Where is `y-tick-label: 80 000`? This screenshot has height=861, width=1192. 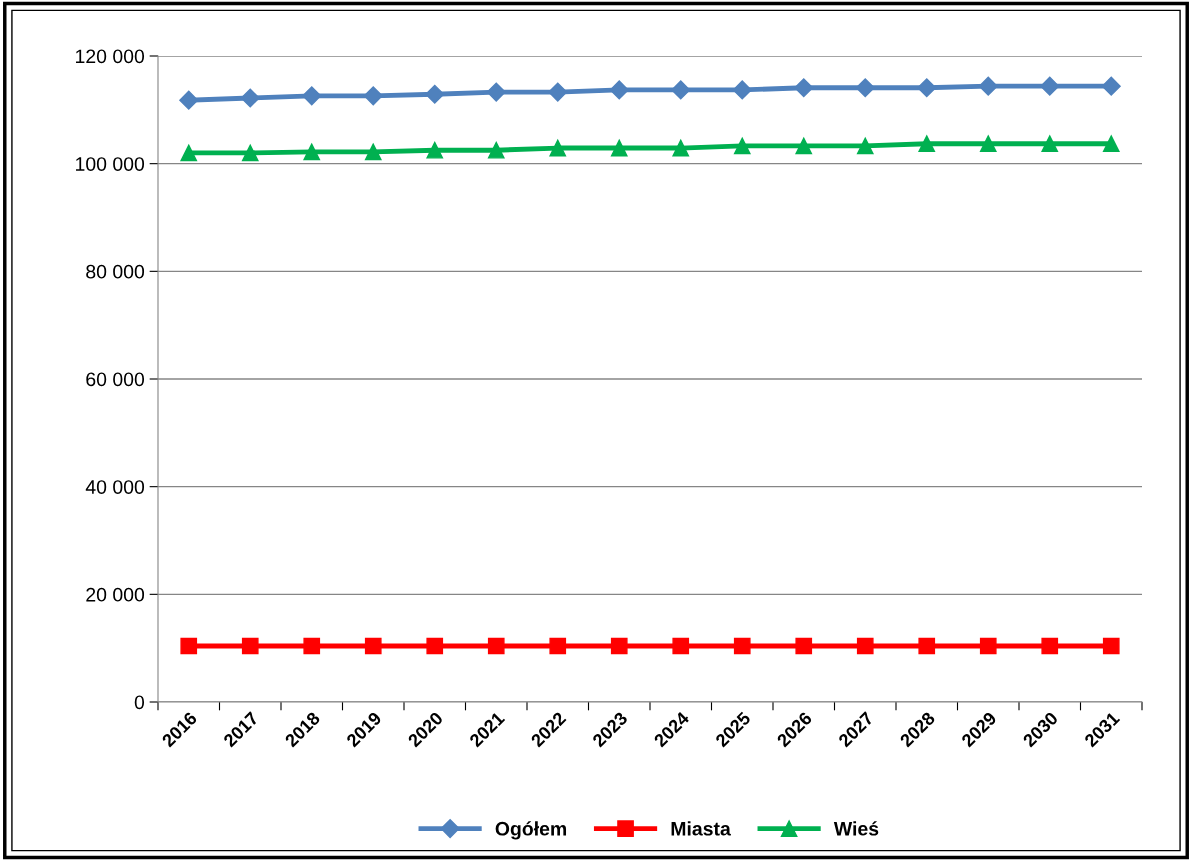
y-tick-label: 80 000 is located at coordinates (115, 271).